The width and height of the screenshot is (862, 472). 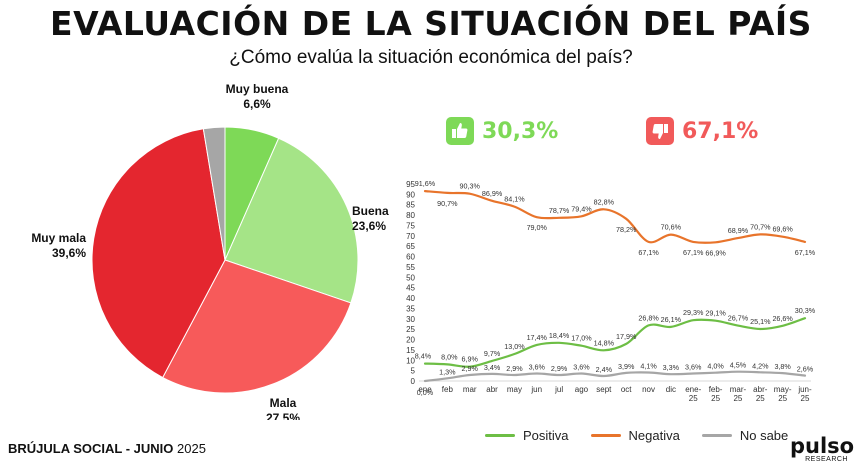 What do you see at coordinates (648, 389) in the screenshot?
I see `x-tick-label: nov` at bounding box center [648, 389].